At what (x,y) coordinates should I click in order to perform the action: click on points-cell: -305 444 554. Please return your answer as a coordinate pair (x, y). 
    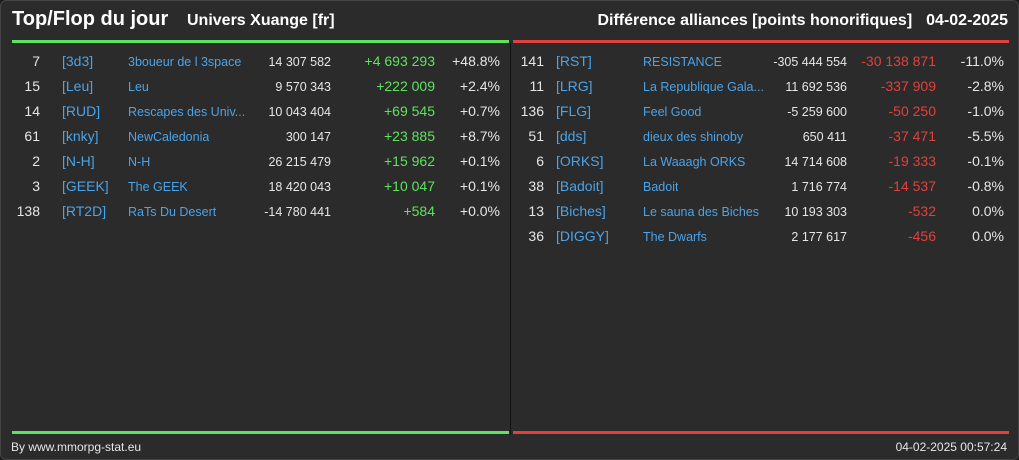
    Looking at the image, I should click on (810, 62).